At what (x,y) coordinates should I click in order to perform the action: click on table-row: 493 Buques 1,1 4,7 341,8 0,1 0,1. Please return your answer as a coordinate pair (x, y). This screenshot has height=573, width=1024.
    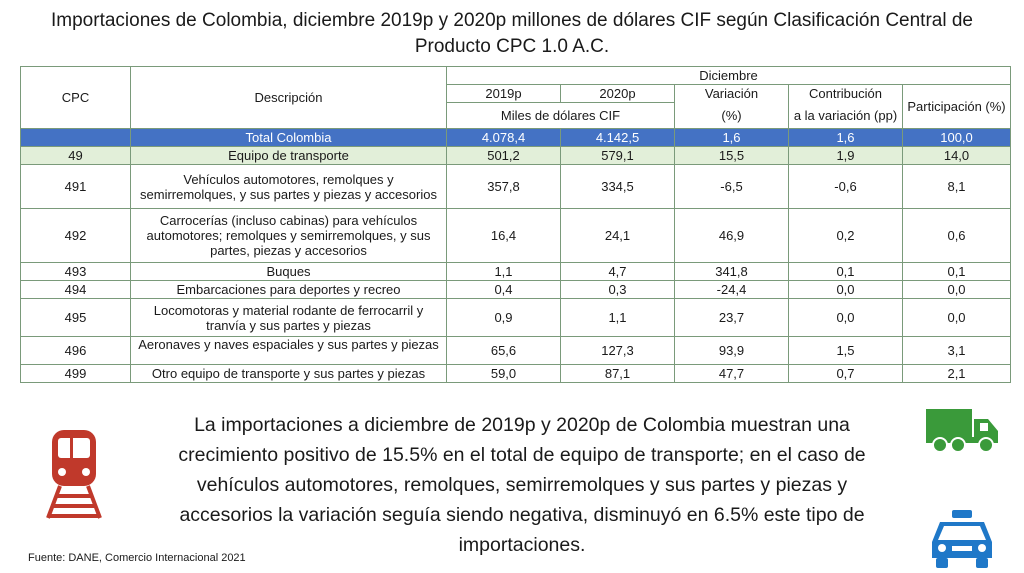
    Looking at the image, I should click on (516, 271).